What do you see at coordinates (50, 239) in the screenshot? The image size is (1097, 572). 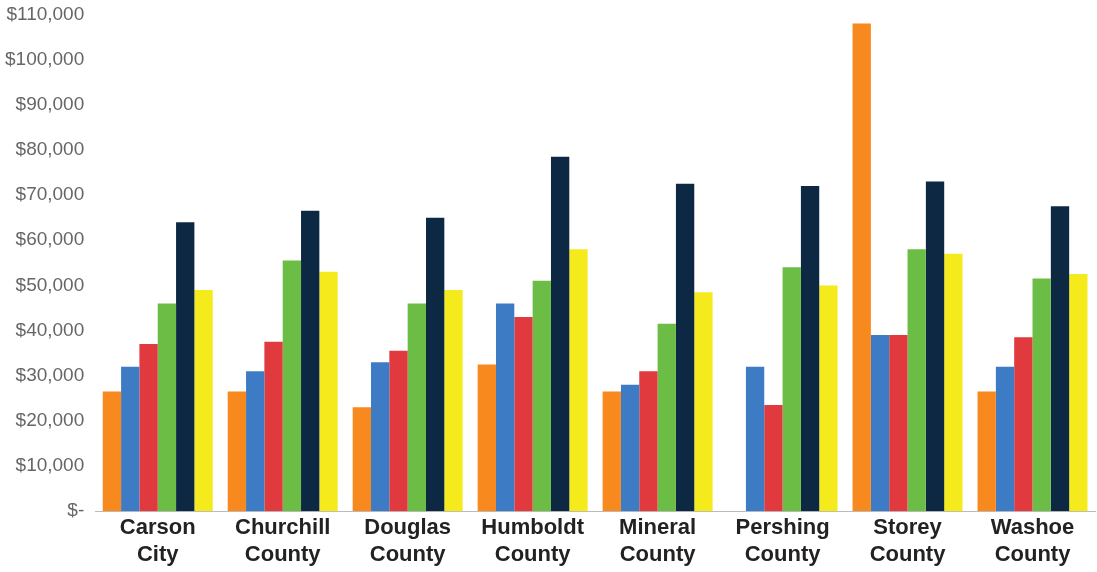 I see `y-tick-label: $60,000` at bounding box center [50, 239].